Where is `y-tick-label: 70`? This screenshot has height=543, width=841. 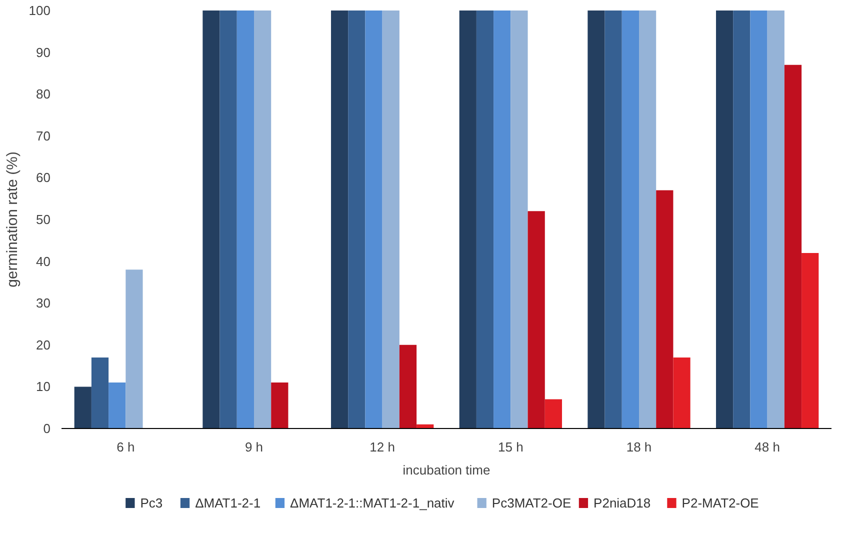
y-tick-label: 70 is located at coordinates (43, 136).